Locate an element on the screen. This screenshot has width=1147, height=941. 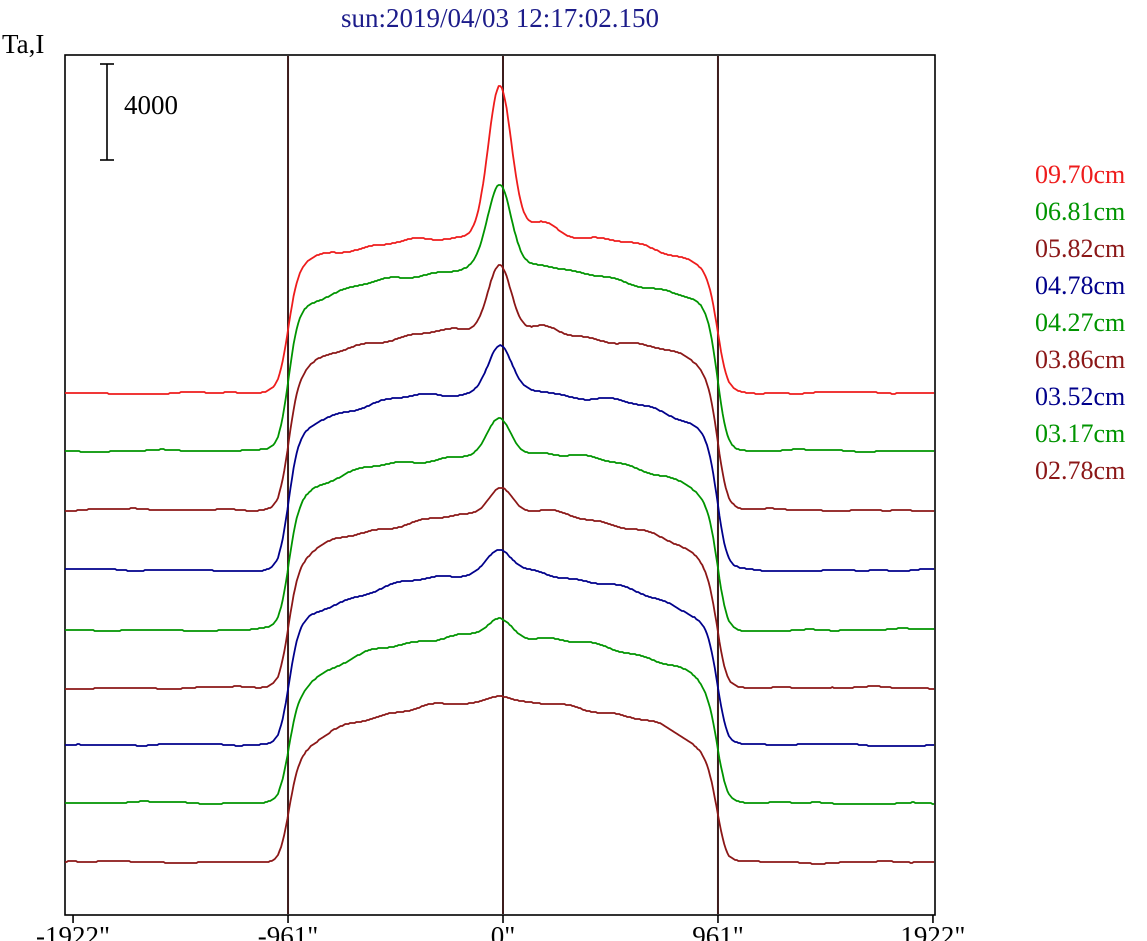
page-title: sun:2019/04/03 12:17:02.150 is located at coordinates (499, 18).